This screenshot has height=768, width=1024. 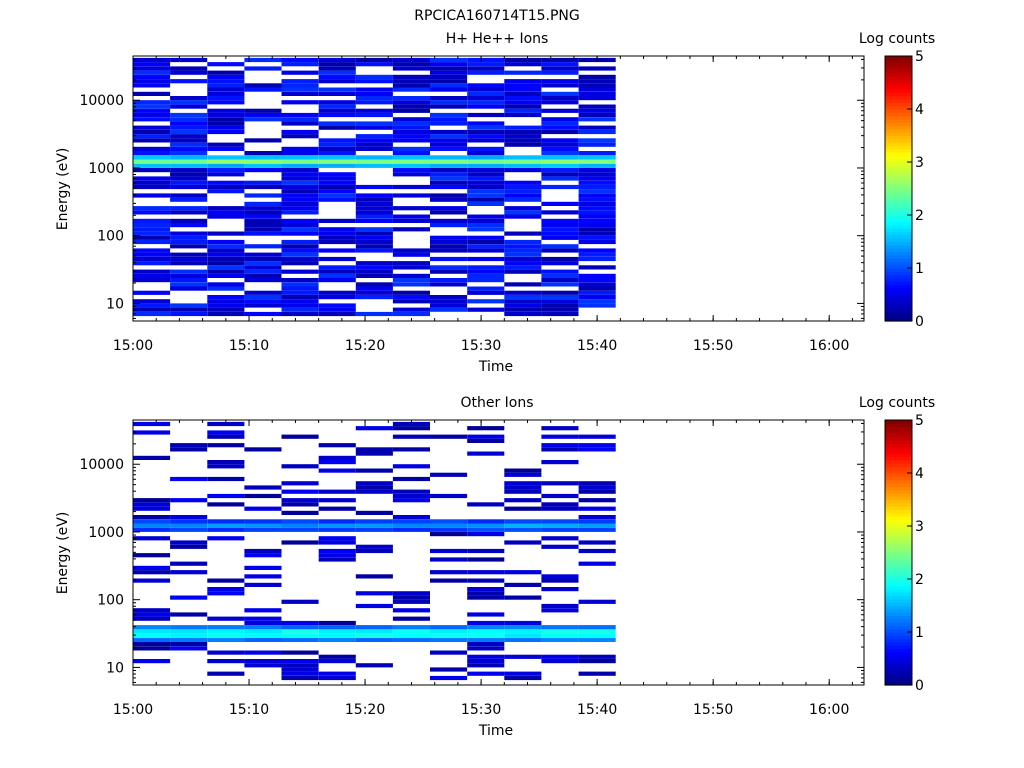 I want to click on colorbar-tick-label: 4, so click(x=919, y=474).